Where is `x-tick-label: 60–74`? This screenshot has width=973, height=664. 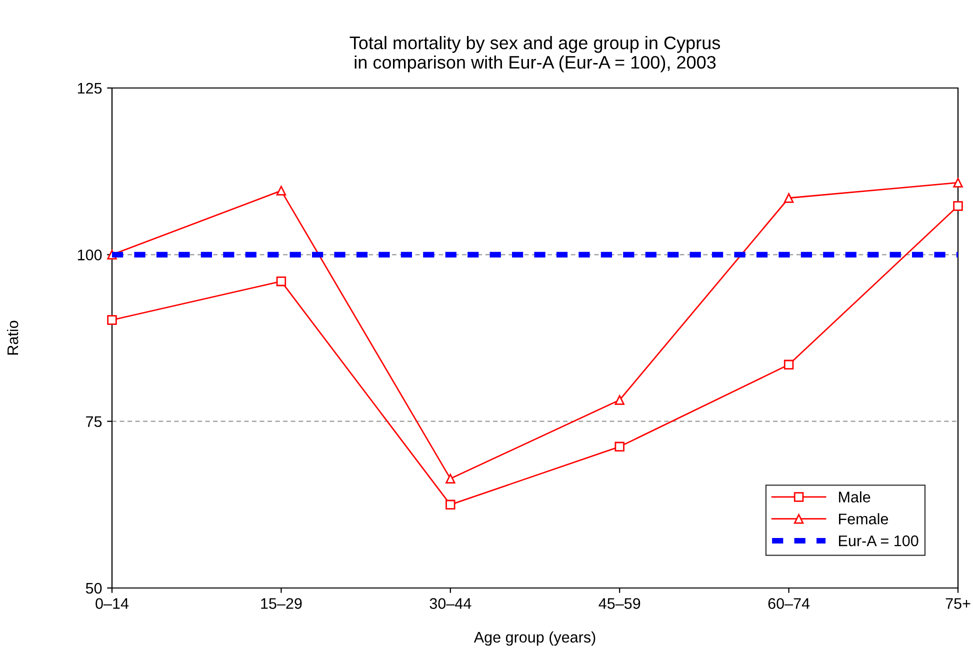 x-tick-label: 60–74 is located at coordinates (789, 603).